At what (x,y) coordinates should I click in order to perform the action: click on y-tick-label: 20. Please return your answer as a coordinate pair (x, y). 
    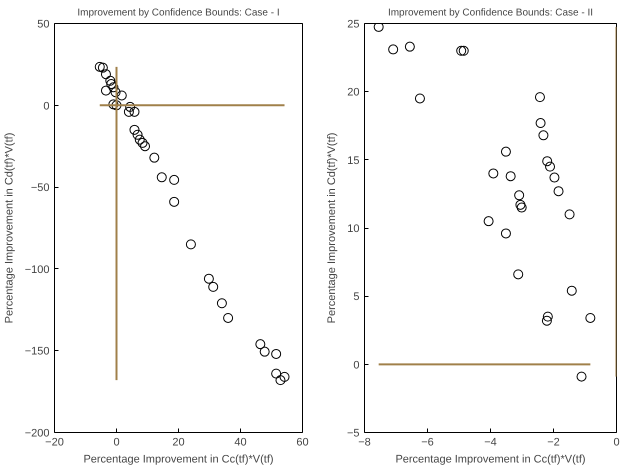
    Looking at the image, I should click on (353, 92).